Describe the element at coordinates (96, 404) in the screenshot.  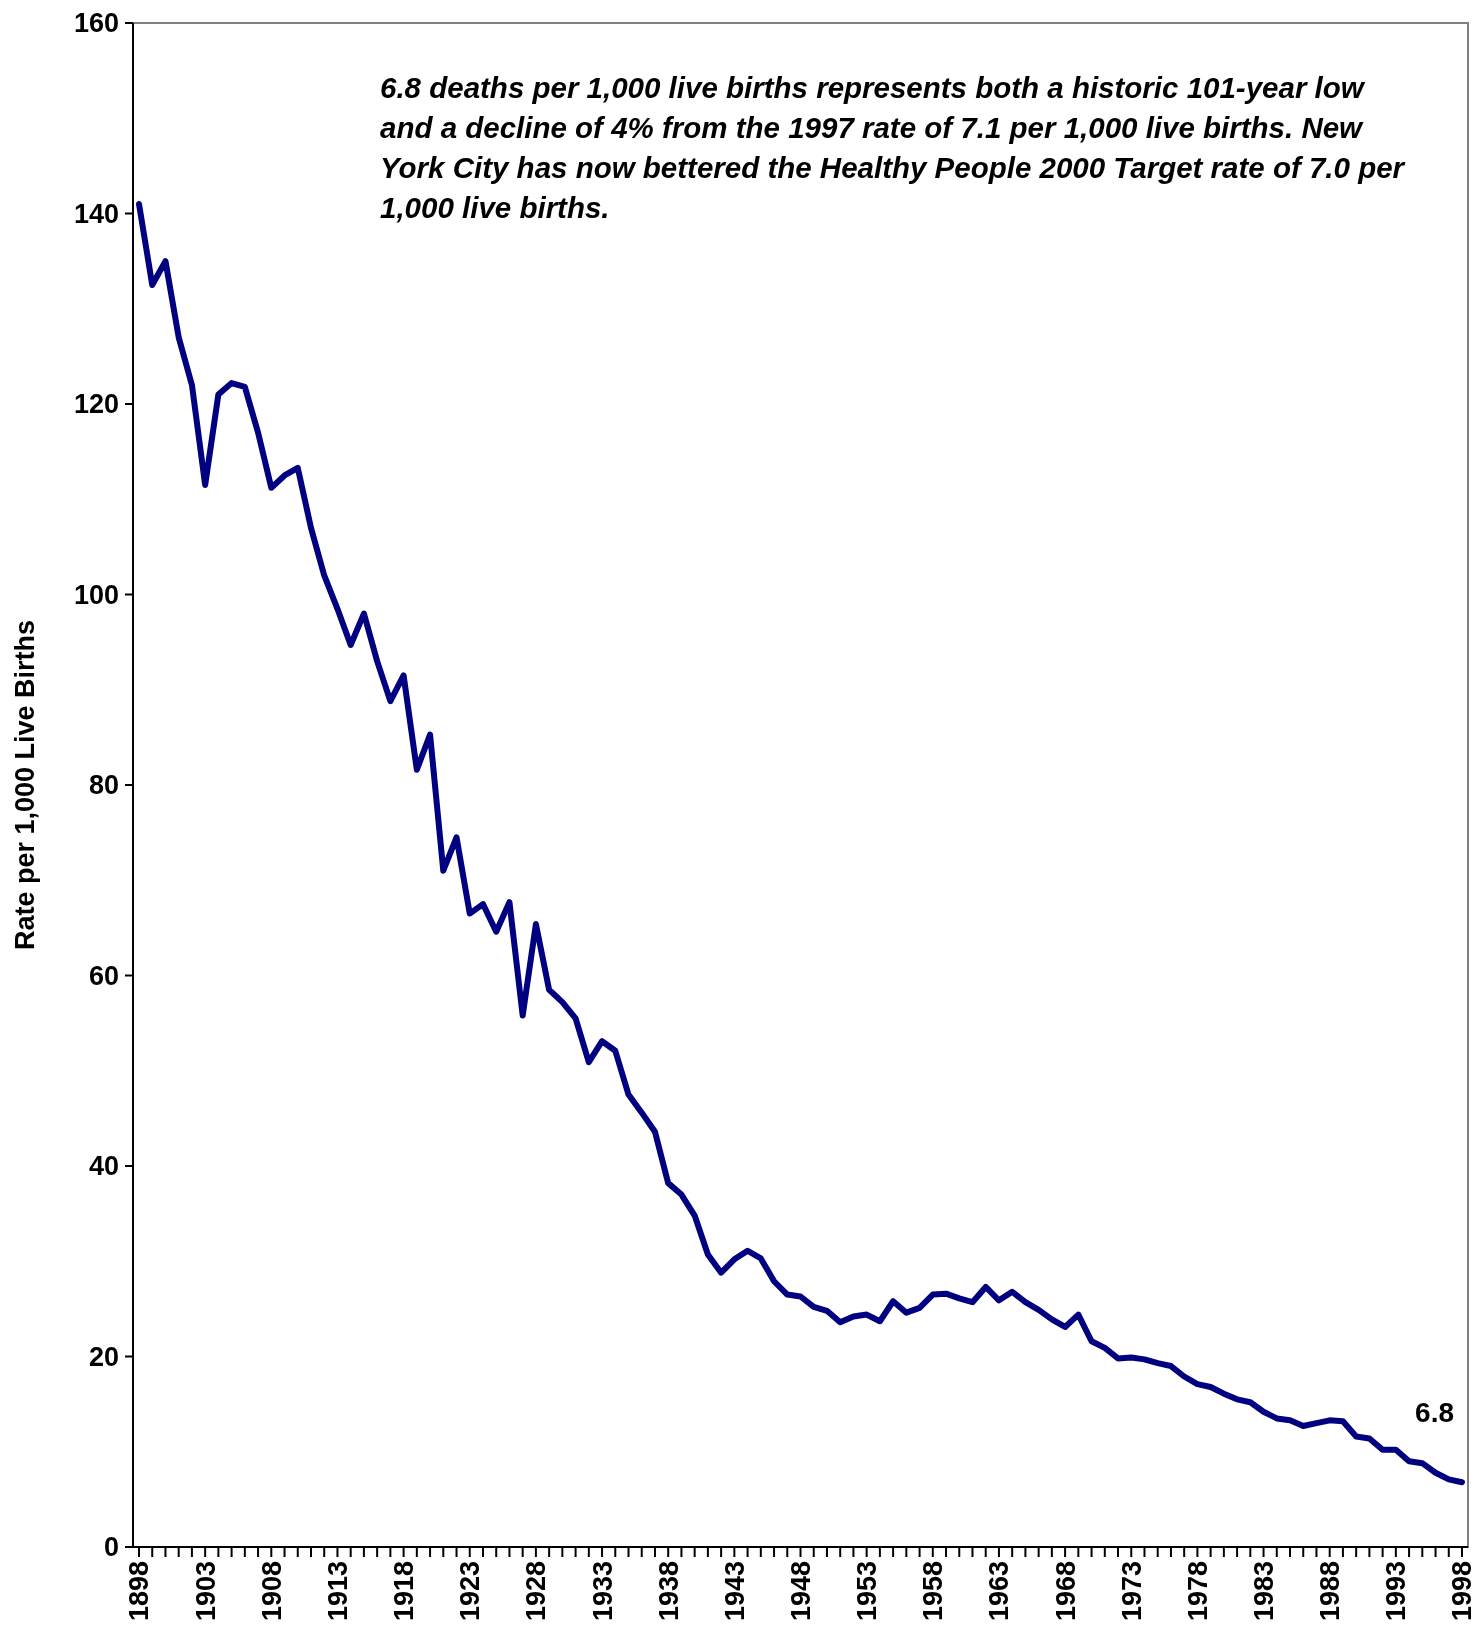
I see `y-tick-label: 120` at that location.